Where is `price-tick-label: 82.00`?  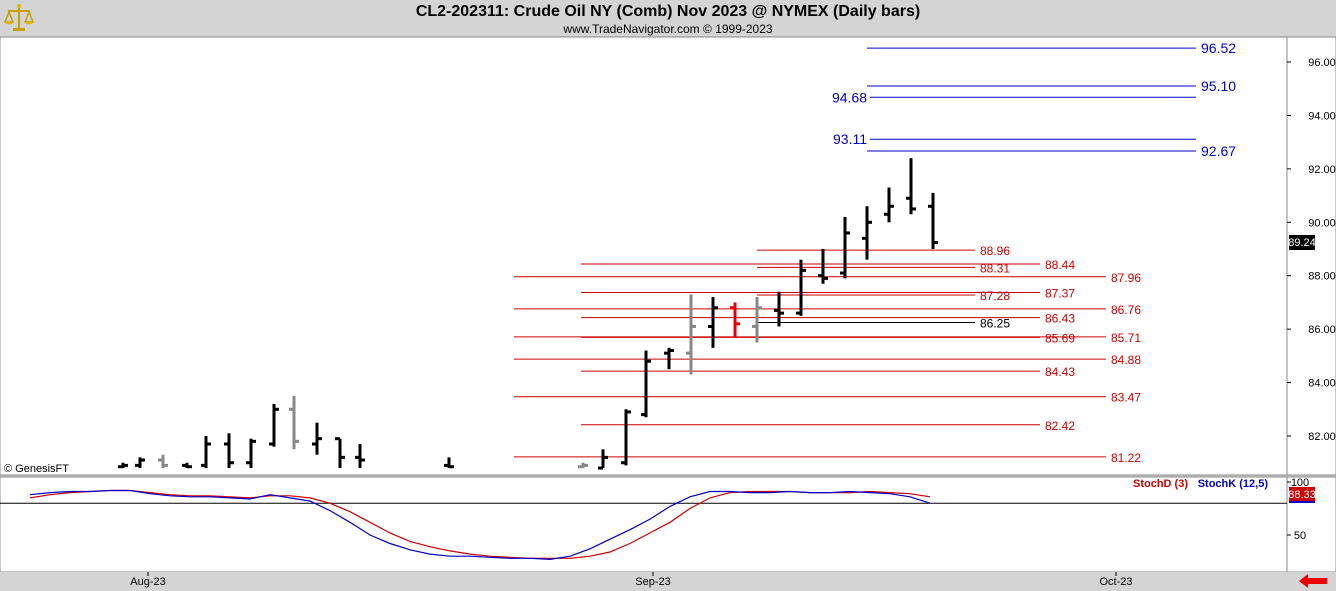 price-tick-label: 82.00 is located at coordinates (1322, 437).